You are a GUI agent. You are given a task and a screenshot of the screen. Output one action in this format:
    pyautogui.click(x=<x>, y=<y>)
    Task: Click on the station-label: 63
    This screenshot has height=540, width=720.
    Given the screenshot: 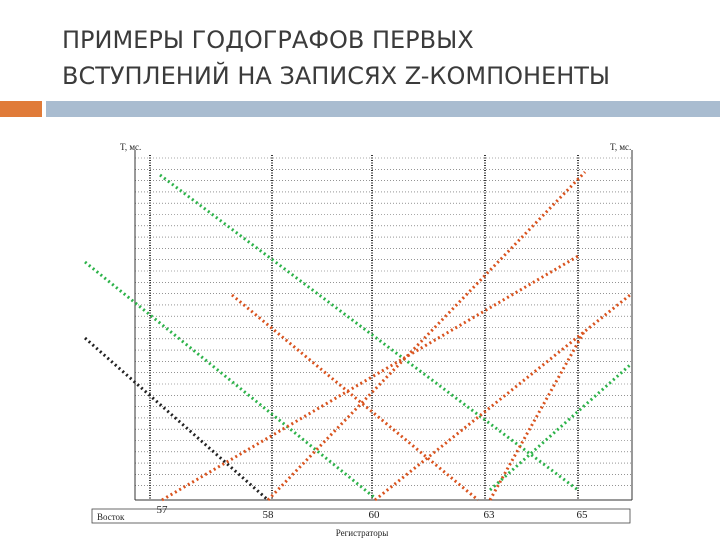 What is the action you would take?
    pyautogui.click(x=490, y=515)
    